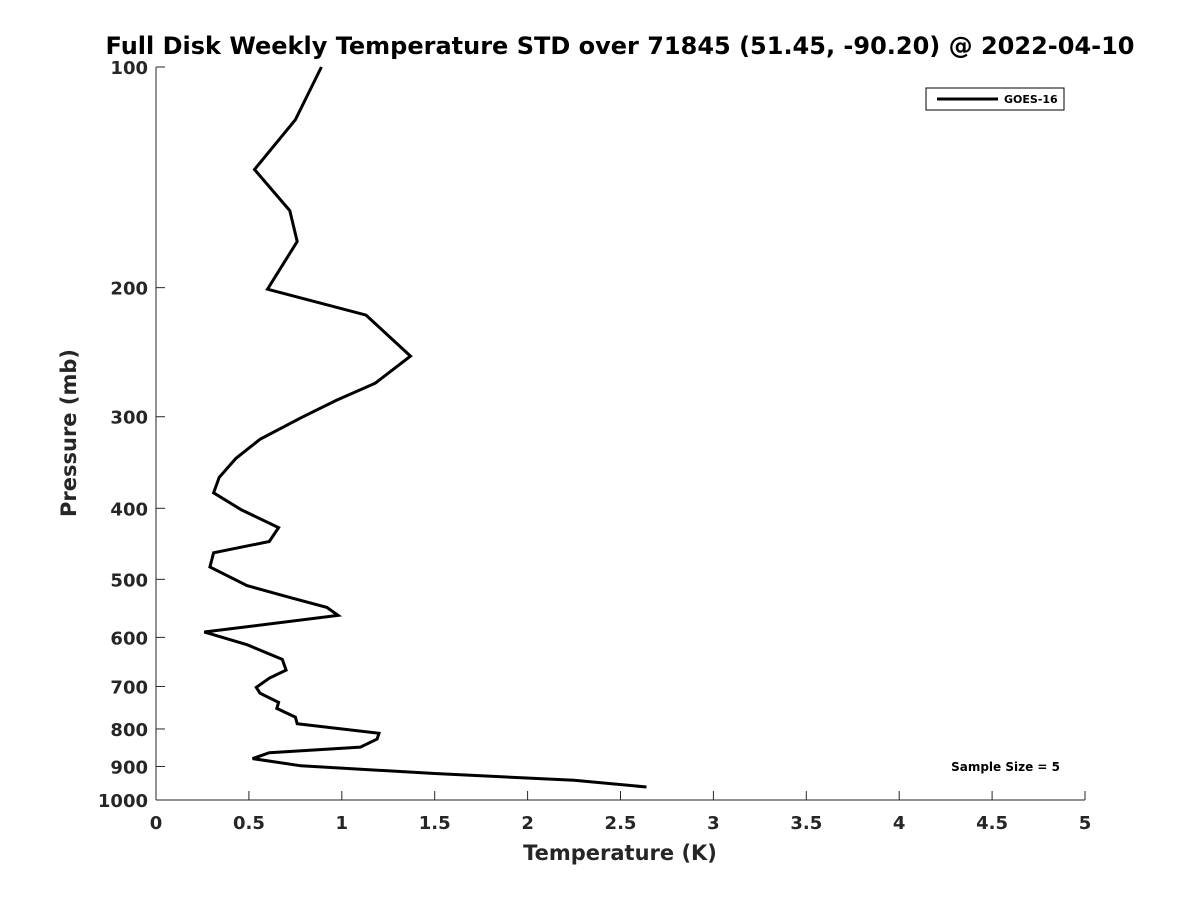 The image size is (1200, 900). I want to click on y-tick-label: 1000, so click(123, 801).